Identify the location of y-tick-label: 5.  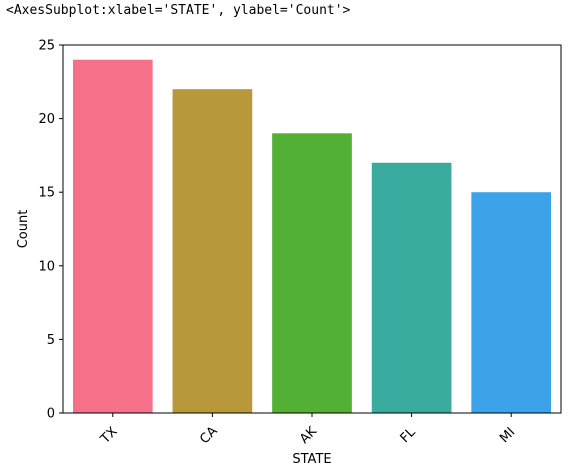
(51, 340).